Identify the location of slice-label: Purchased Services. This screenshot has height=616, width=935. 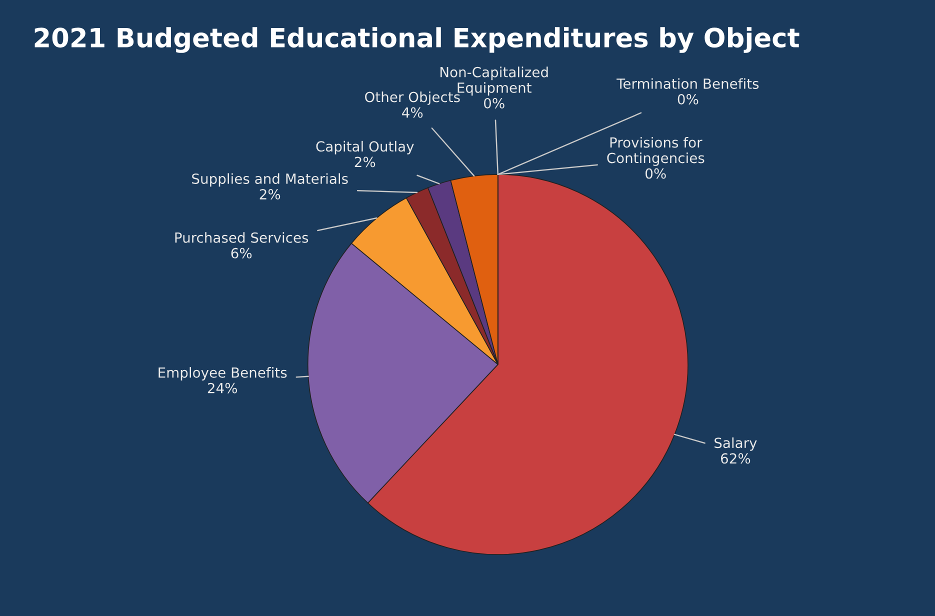
(241, 237).